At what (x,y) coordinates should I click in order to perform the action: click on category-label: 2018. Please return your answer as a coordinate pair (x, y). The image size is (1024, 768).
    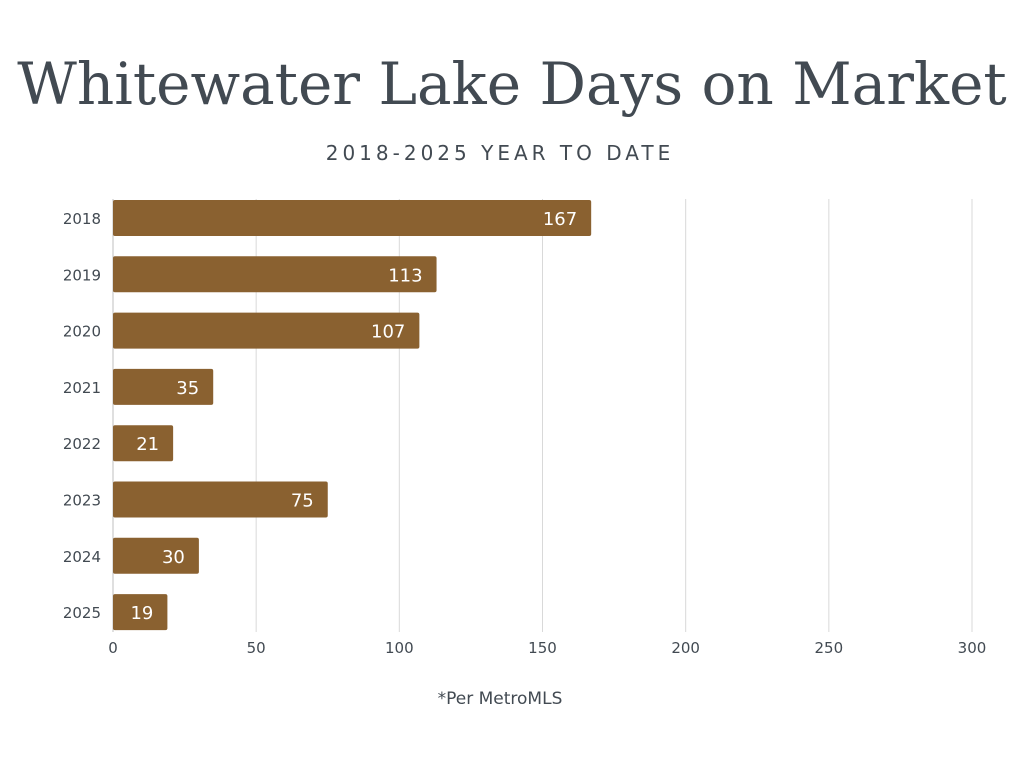
    Looking at the image, I should click on (82, 219).